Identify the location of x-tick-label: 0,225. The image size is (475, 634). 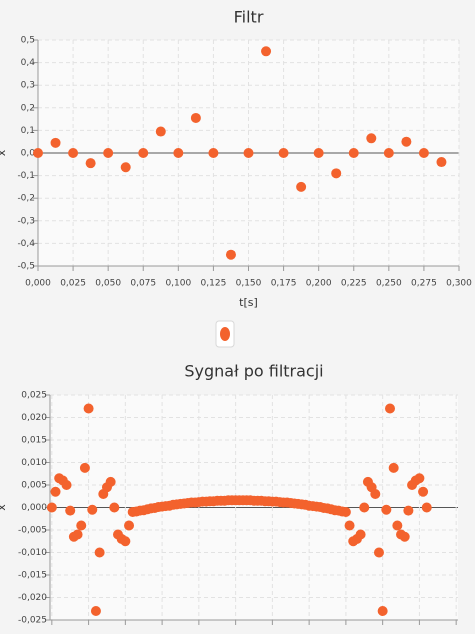
(354, 284).